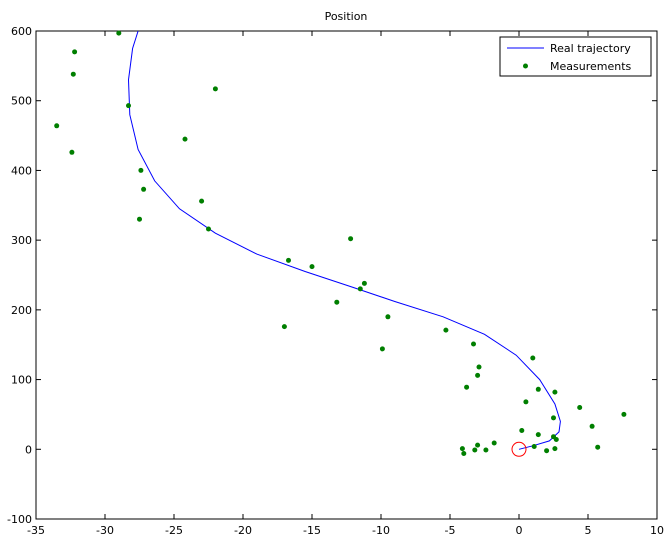  I want to click on y-tick-label: -100, so click(19, 519).